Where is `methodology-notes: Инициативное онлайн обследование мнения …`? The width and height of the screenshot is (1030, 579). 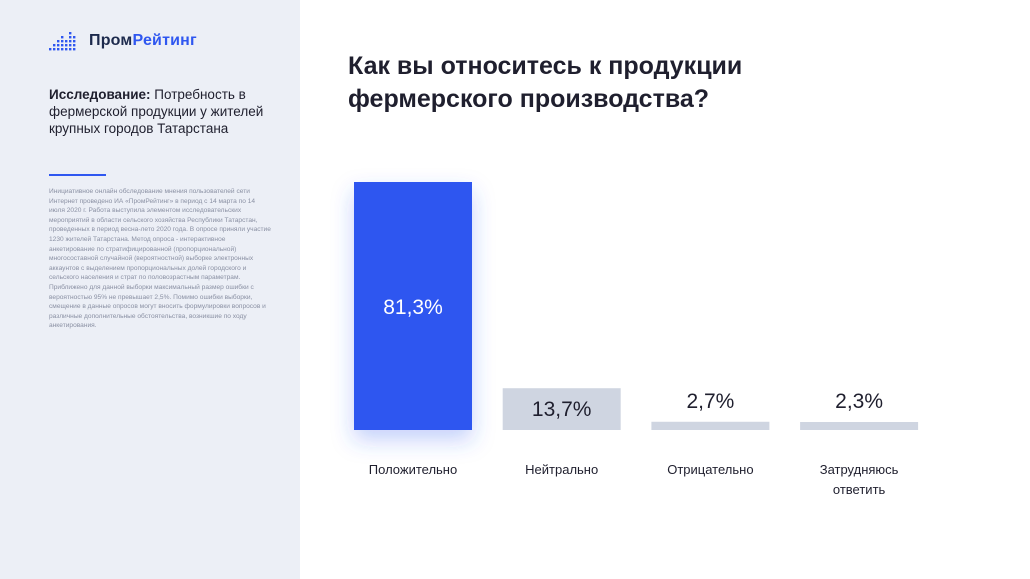 methodology-notes: Инициативное онлайн обследование мнения … is located at coordinates (160, 259).